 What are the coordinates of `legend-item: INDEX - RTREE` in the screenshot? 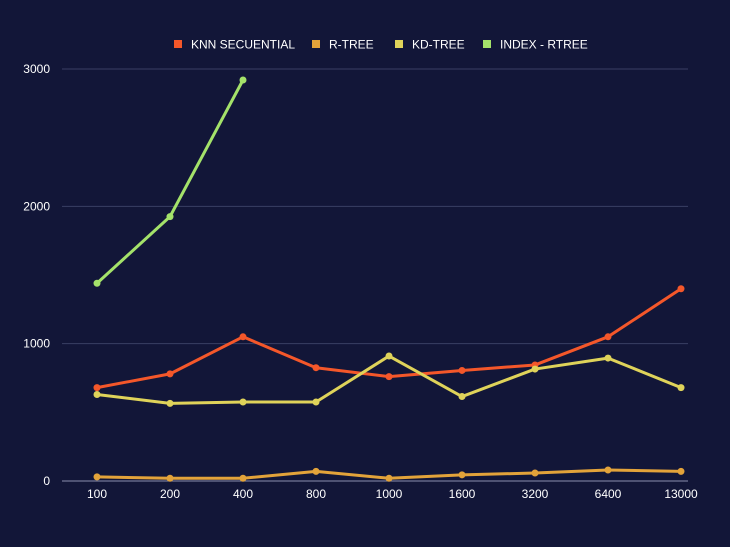 It's located at (535, 45).